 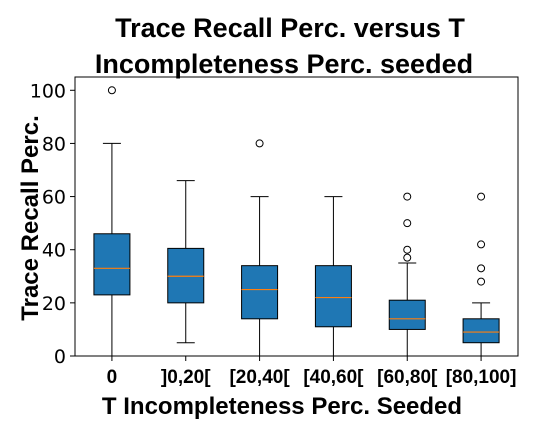 I want to click on chart-title-line-1: Trace Recall Perc. versus T, so click(x=290, y=28).